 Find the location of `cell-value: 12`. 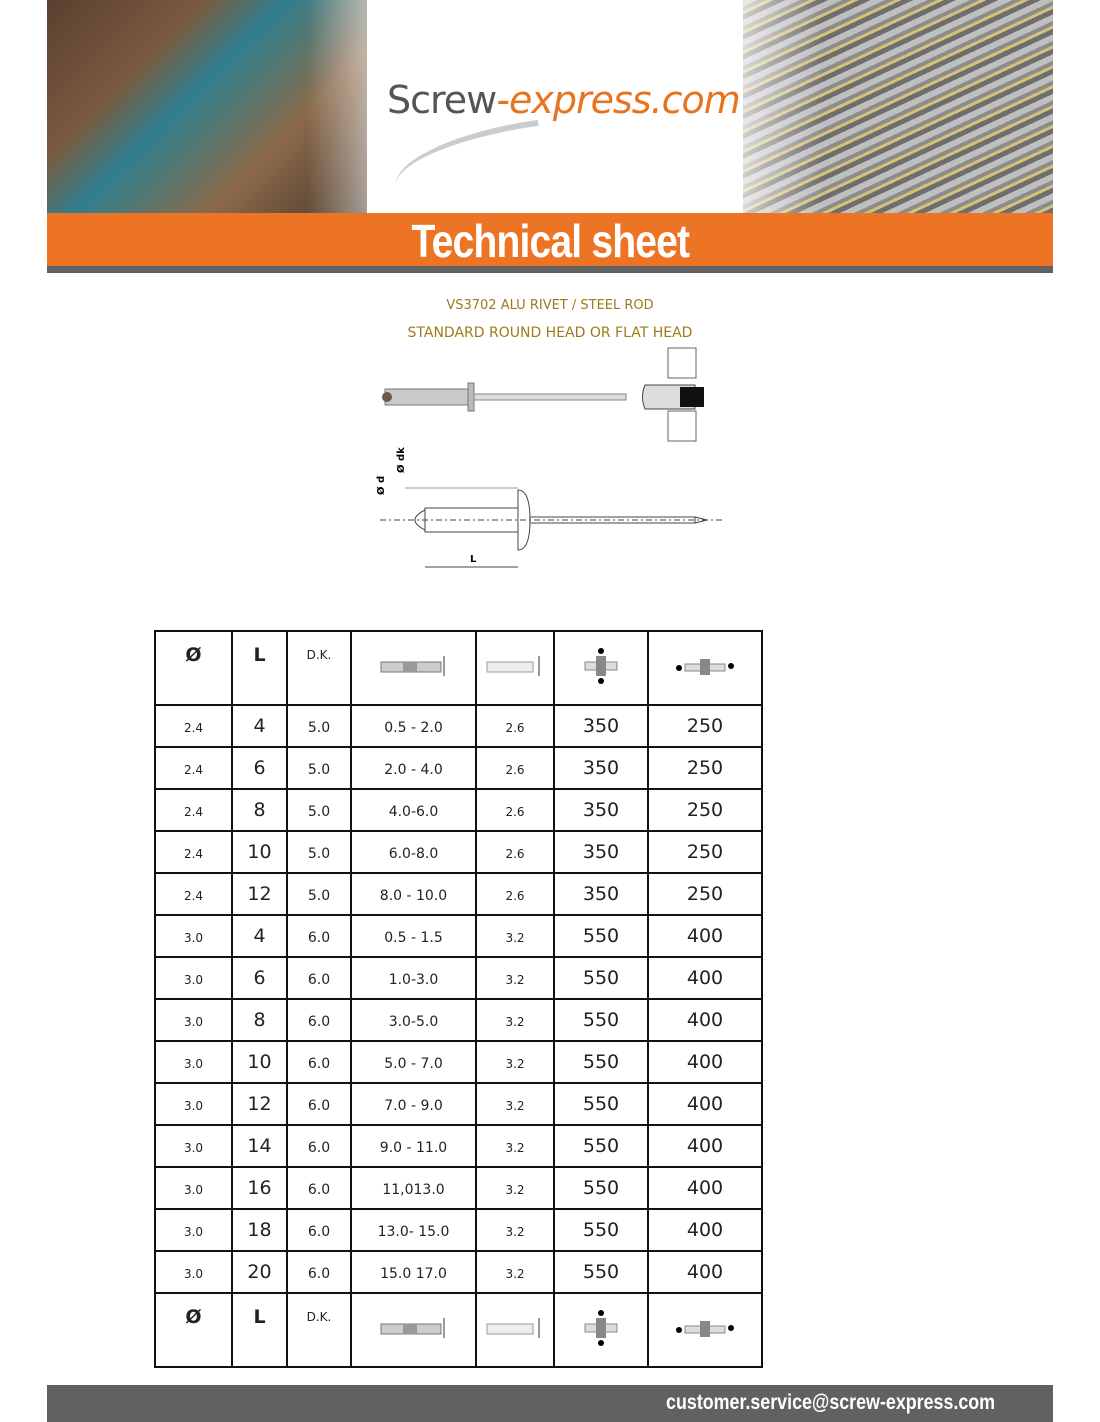

cell-value: 12 is located at coordinates (259, 894).